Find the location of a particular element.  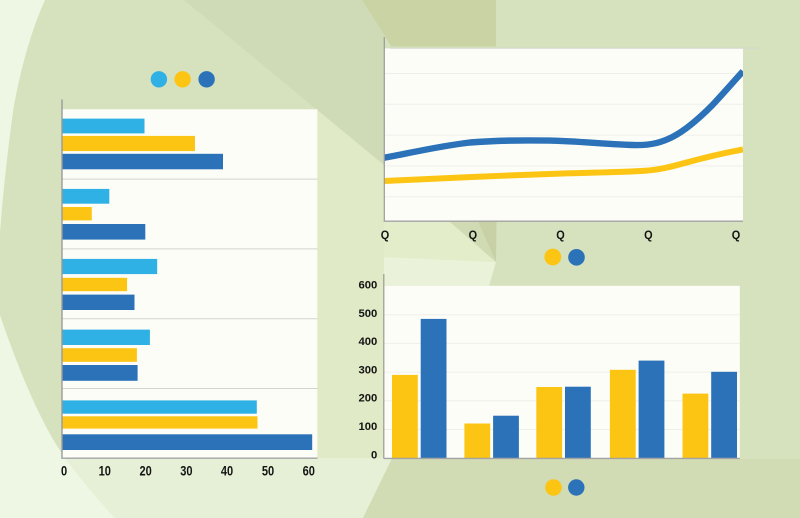

svg-text: 400 is located at coordinates (367, 342).